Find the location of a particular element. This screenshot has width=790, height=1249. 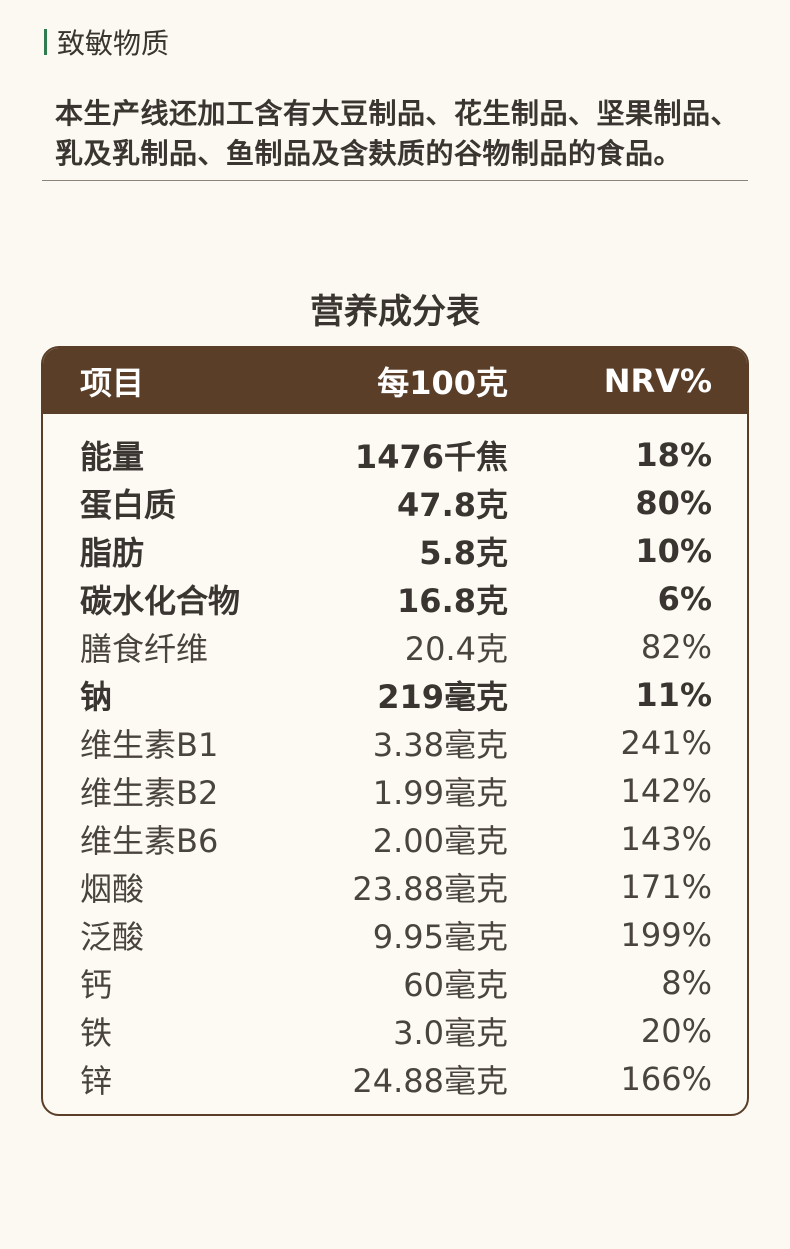

header-value: 每100克 is located at coordinates (442, 383).